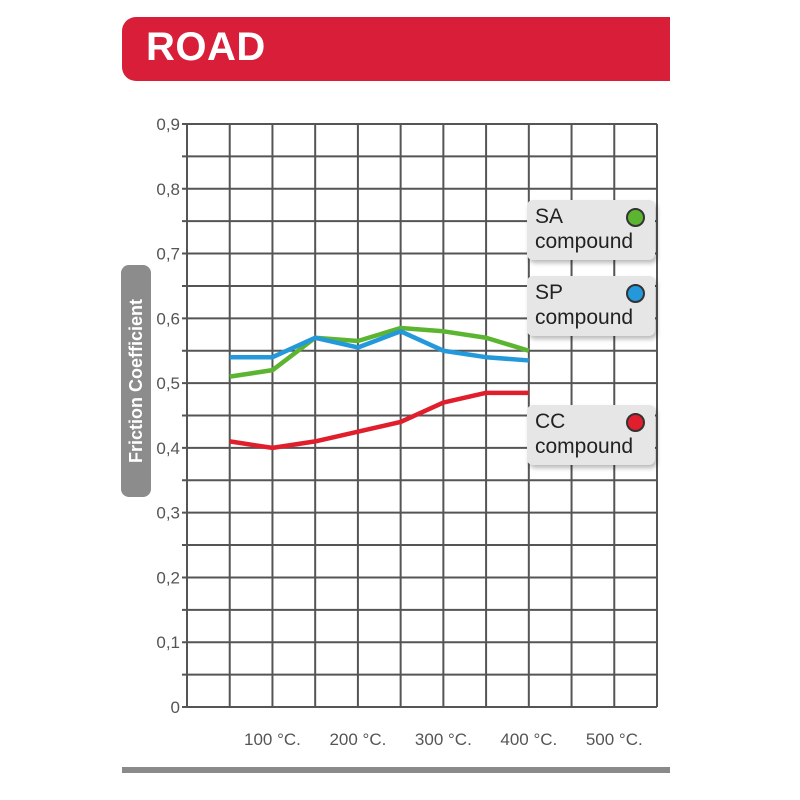  Describe the element at coordinates (396, 770) in the screenshot. I see `bottom-divider` at that location.